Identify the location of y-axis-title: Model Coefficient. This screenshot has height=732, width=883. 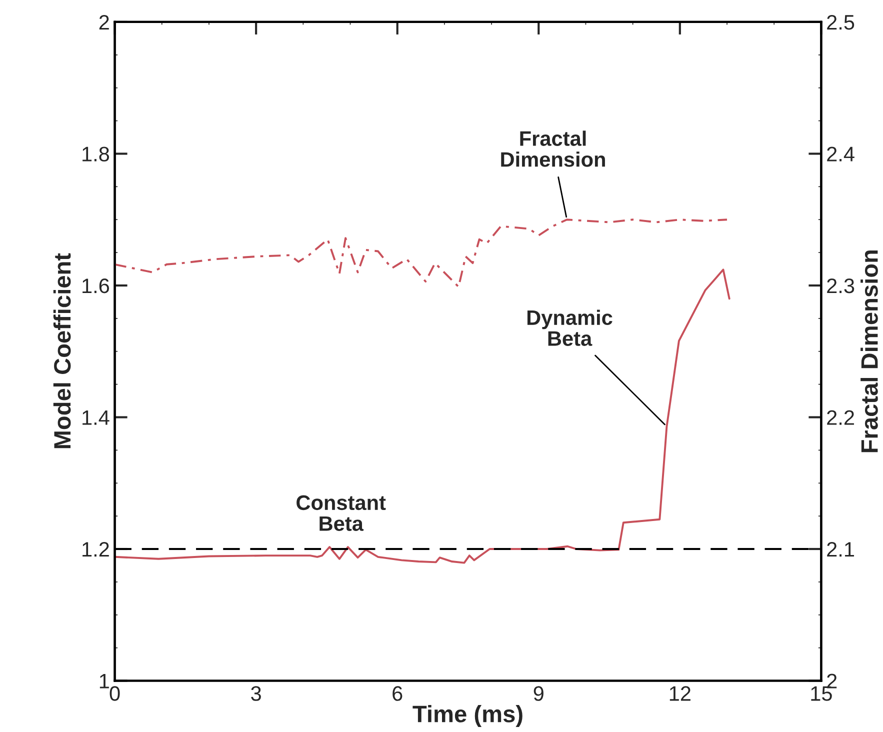
(62, 350).